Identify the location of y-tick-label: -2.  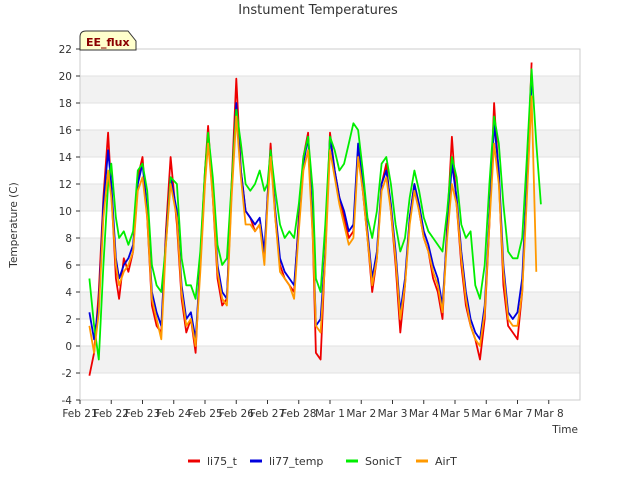
(67, 374).